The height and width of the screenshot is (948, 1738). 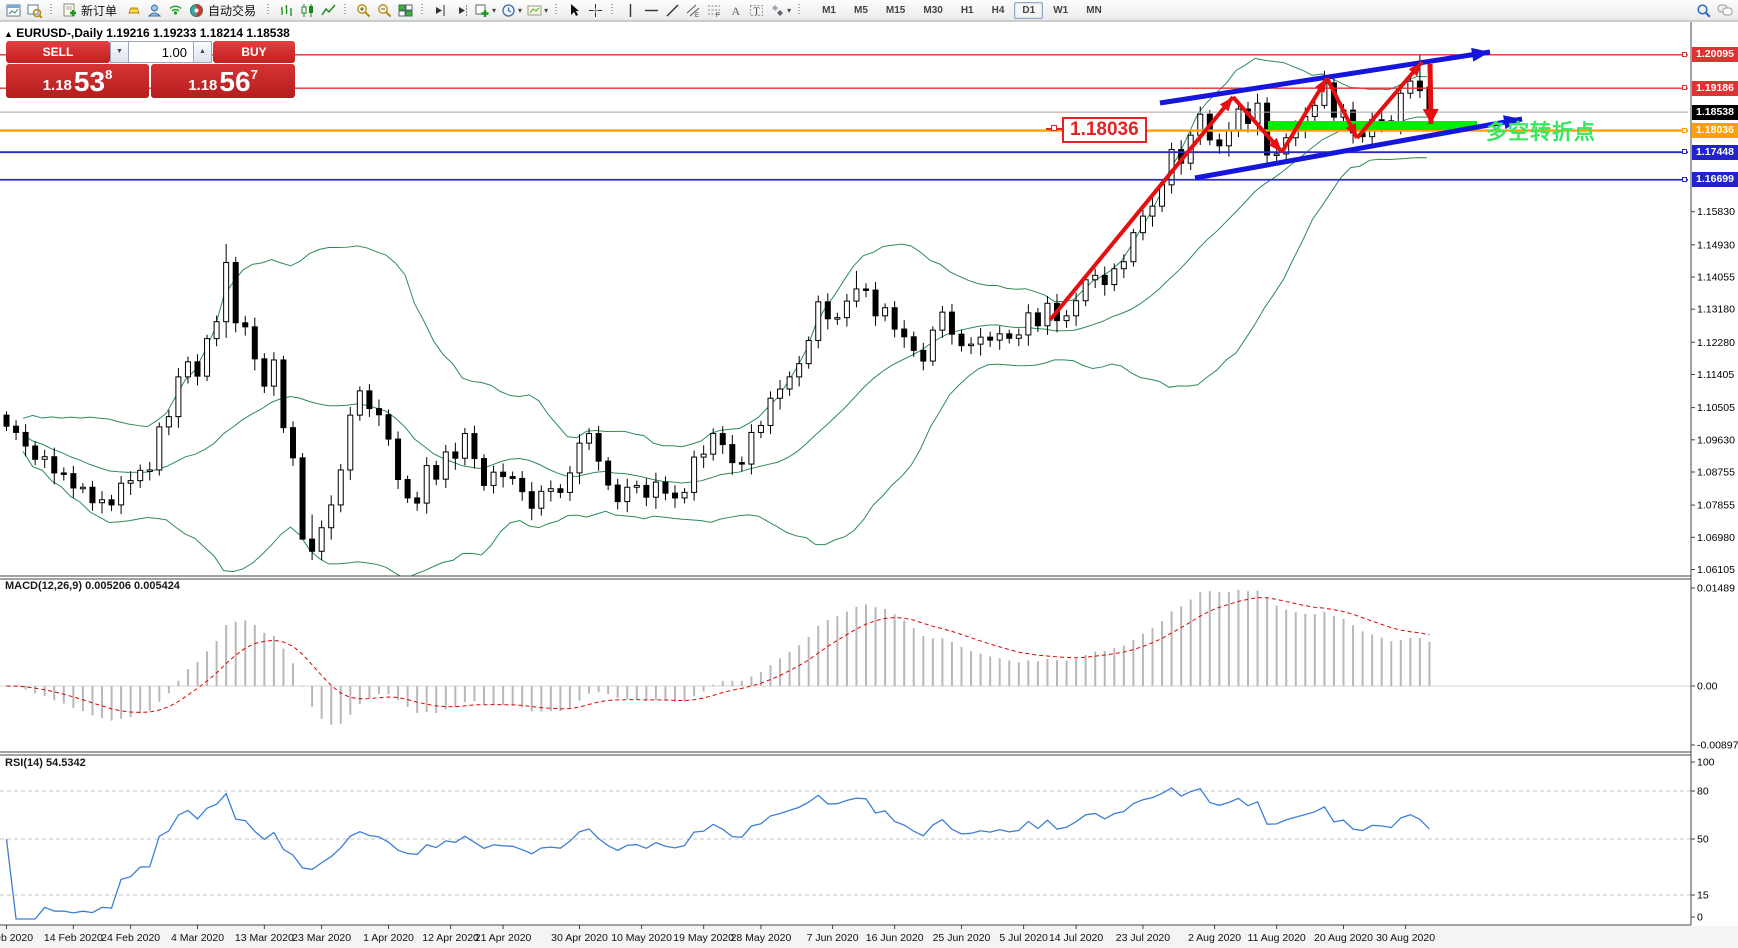 What do you see at coordinates (161, 52) in the screenshot?
I see `volume-input` at bounding box center [161, 52].